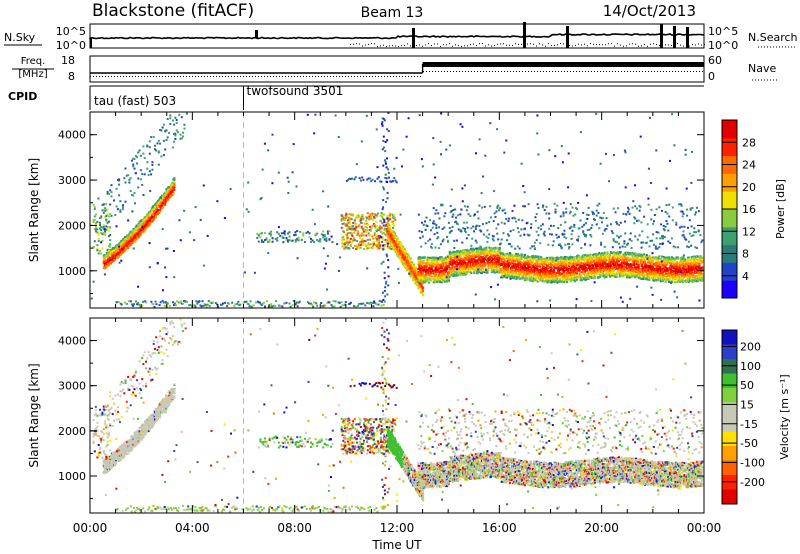  What do you see at coordinates (397, 69) in the screenshot?
I see `freq-panel-frame` at bounding box center [397, 69].